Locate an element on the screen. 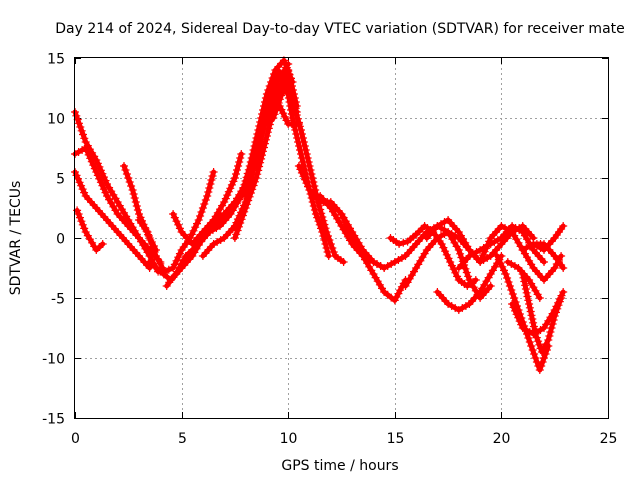 This screenshot has height=480, width=640. x-tick-label: 0 is located at coordinates (75, 439).